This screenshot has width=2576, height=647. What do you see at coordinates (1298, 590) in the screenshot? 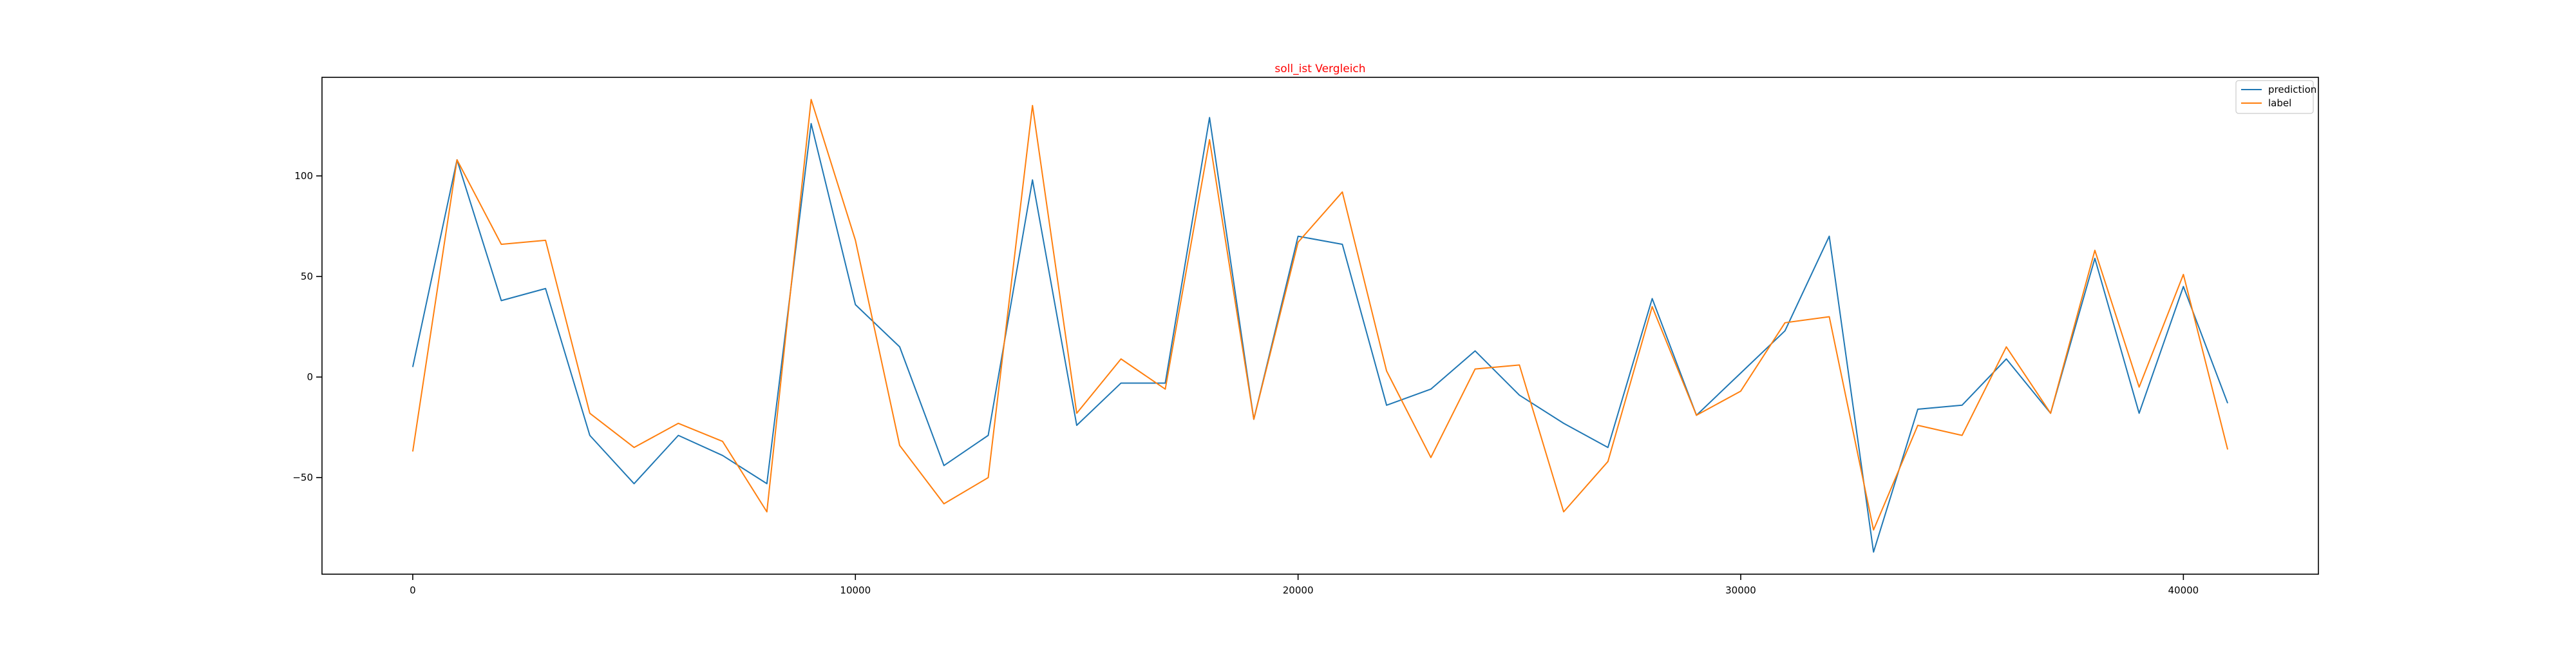
I see `x-tick-label: 20000` at bounding box center [1298, 590].